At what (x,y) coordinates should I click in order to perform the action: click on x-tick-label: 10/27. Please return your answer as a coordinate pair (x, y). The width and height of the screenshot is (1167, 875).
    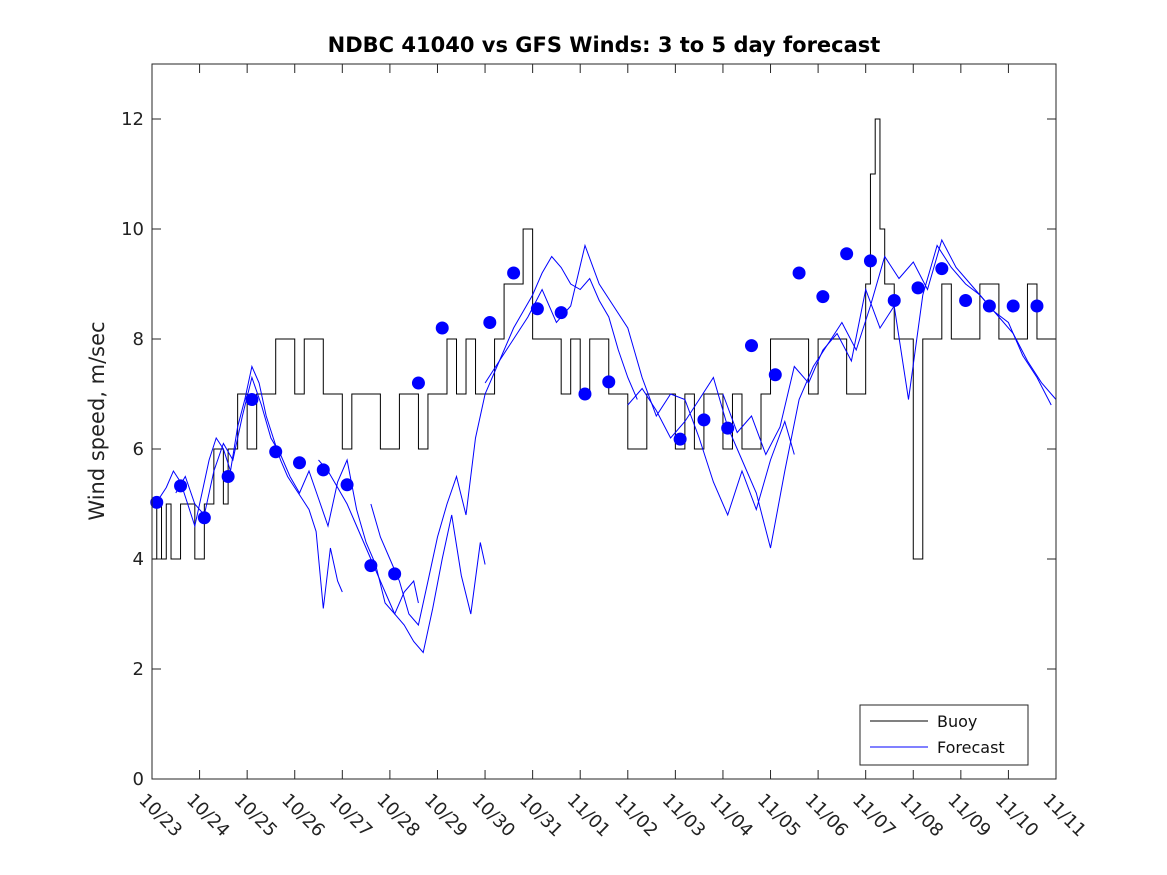
    Looking at the image, I should click on (351, 816).